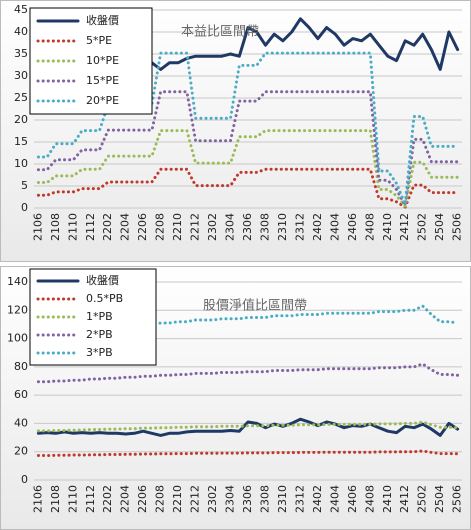 The height and width of the screenshot is (530, 471). I want to click on legend-label: 2*PB, so click(99, 334).